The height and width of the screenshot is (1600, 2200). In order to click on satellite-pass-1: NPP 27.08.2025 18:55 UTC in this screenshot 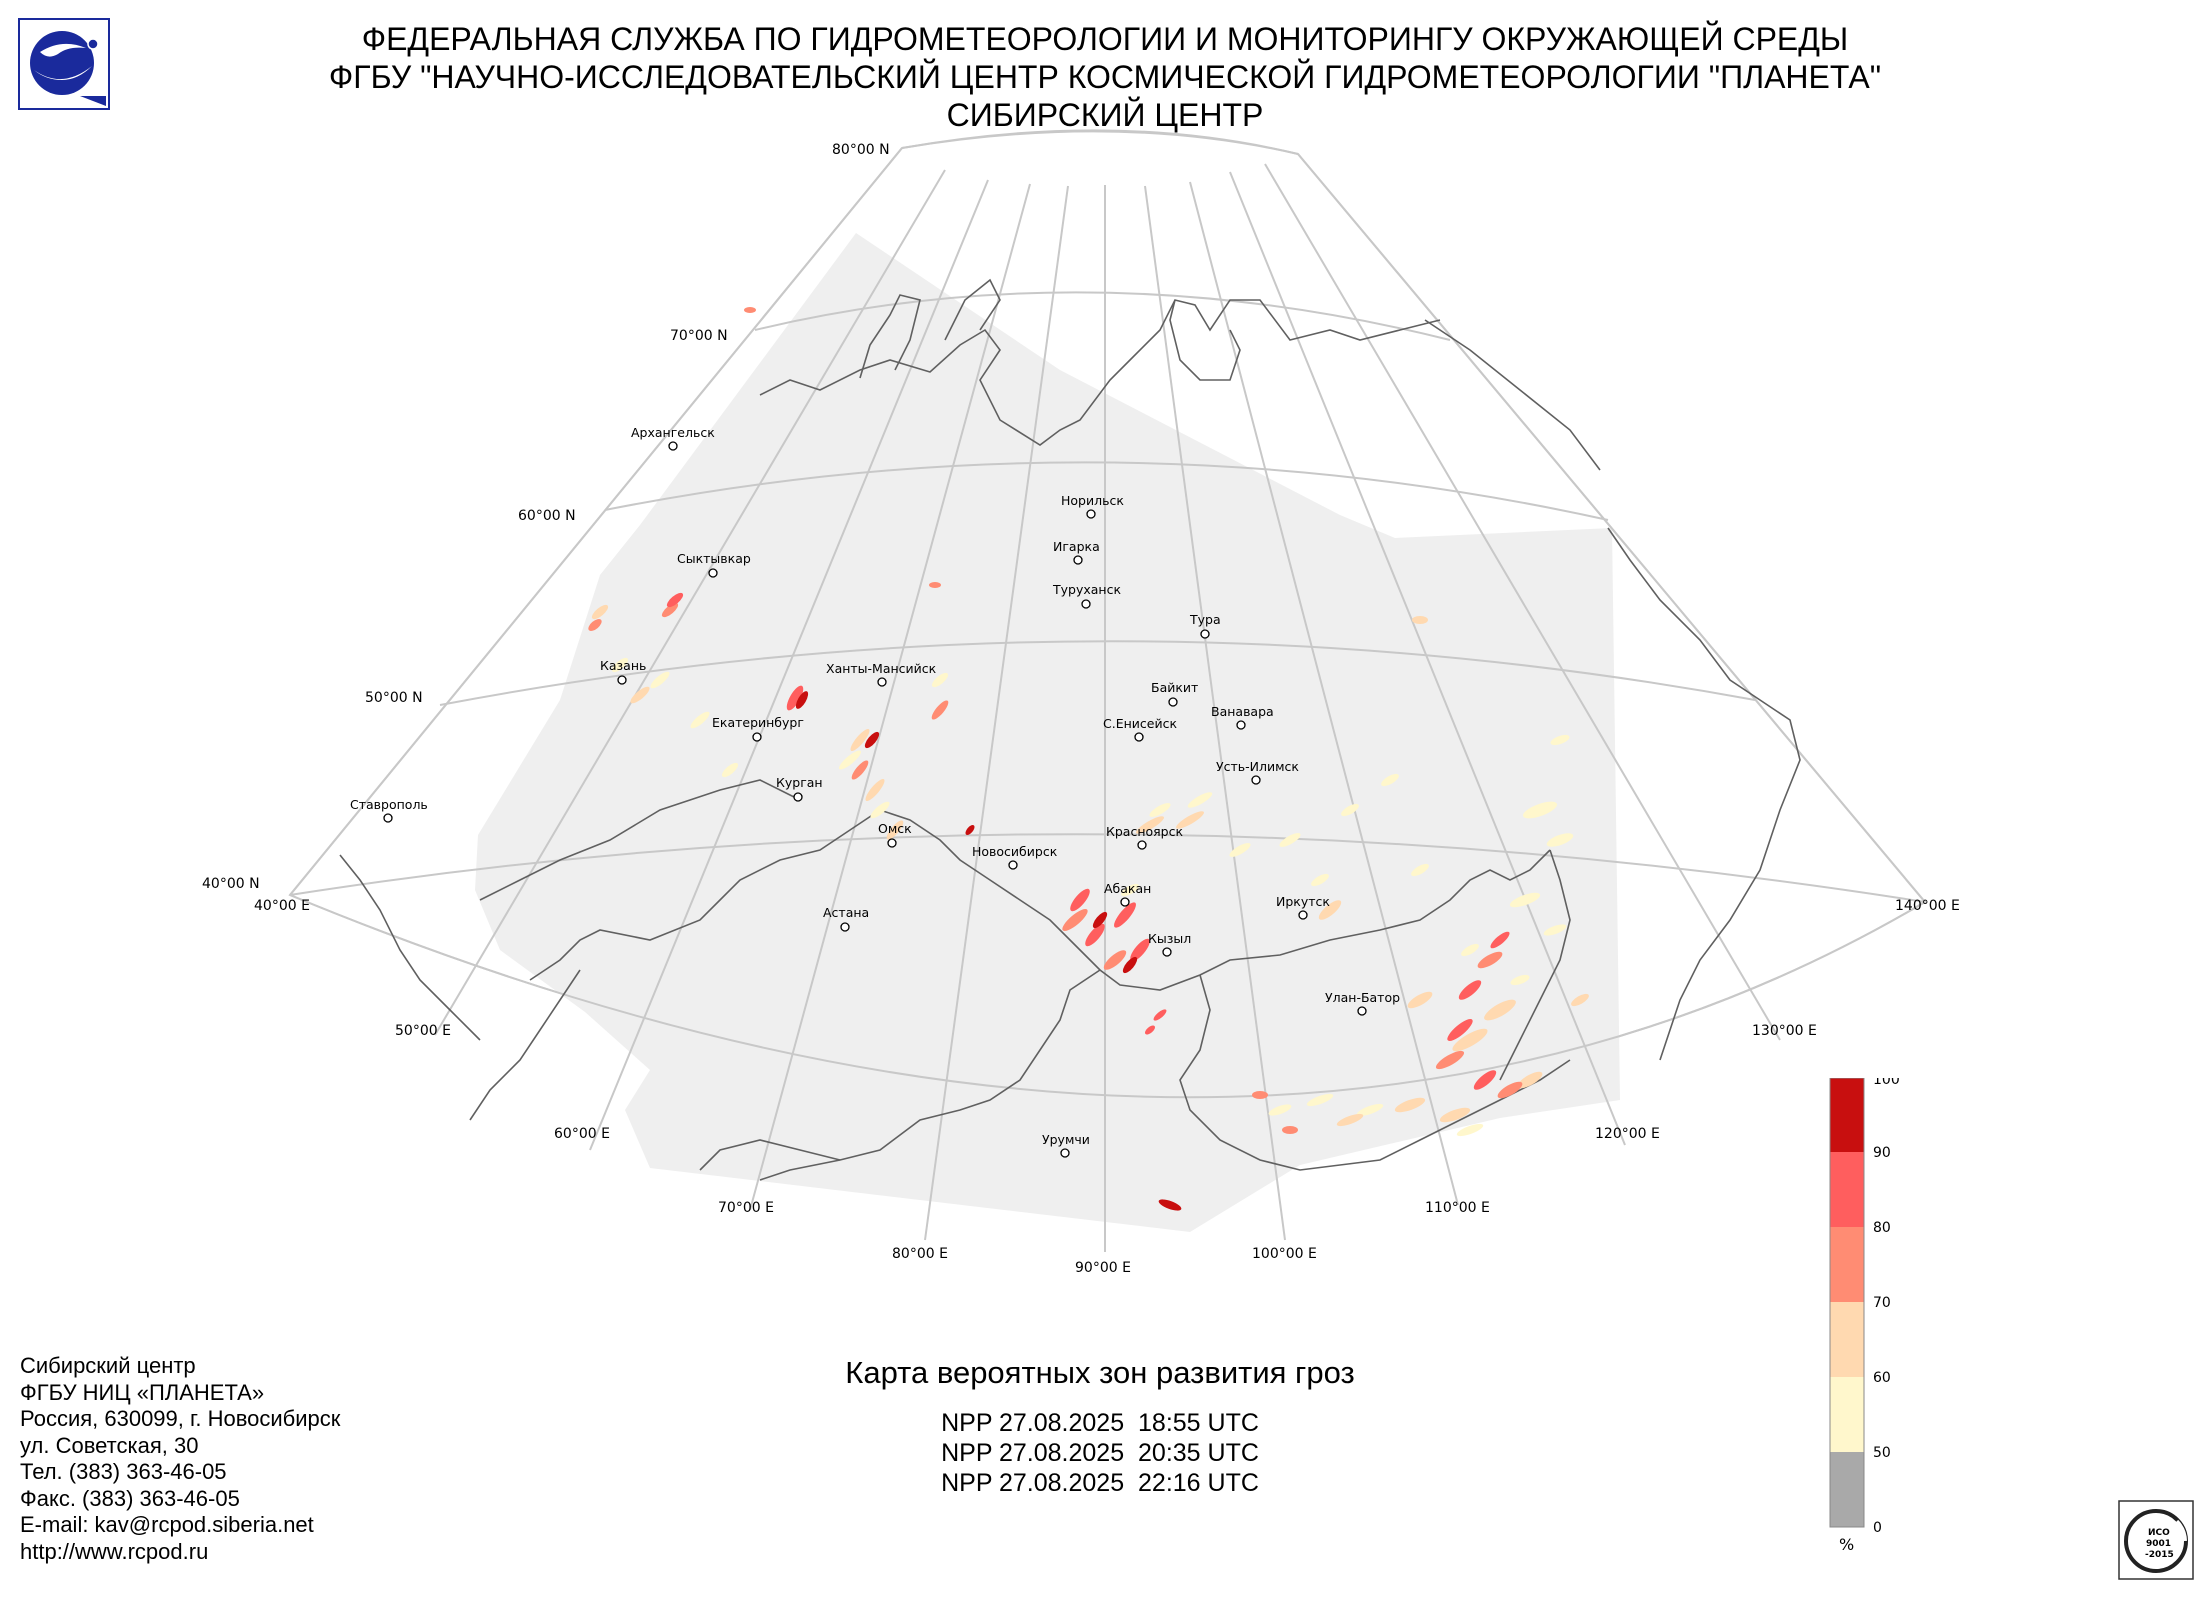, I will do `click(1100, 1423)`.